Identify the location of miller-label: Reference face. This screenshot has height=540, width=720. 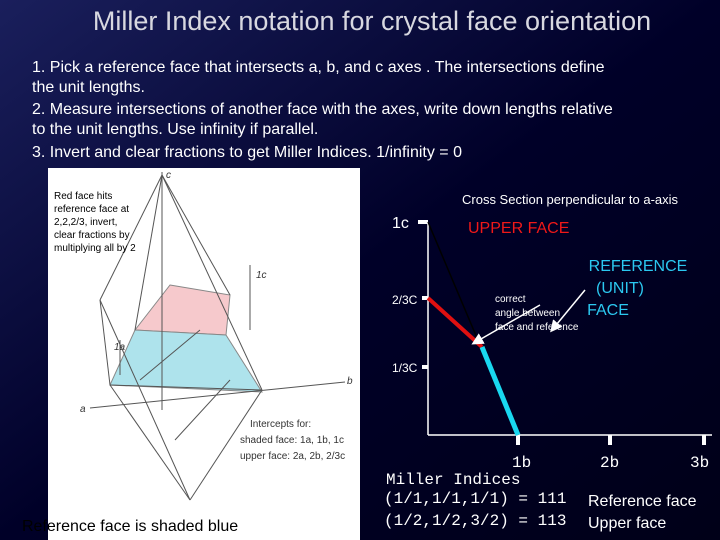
(642, 501).